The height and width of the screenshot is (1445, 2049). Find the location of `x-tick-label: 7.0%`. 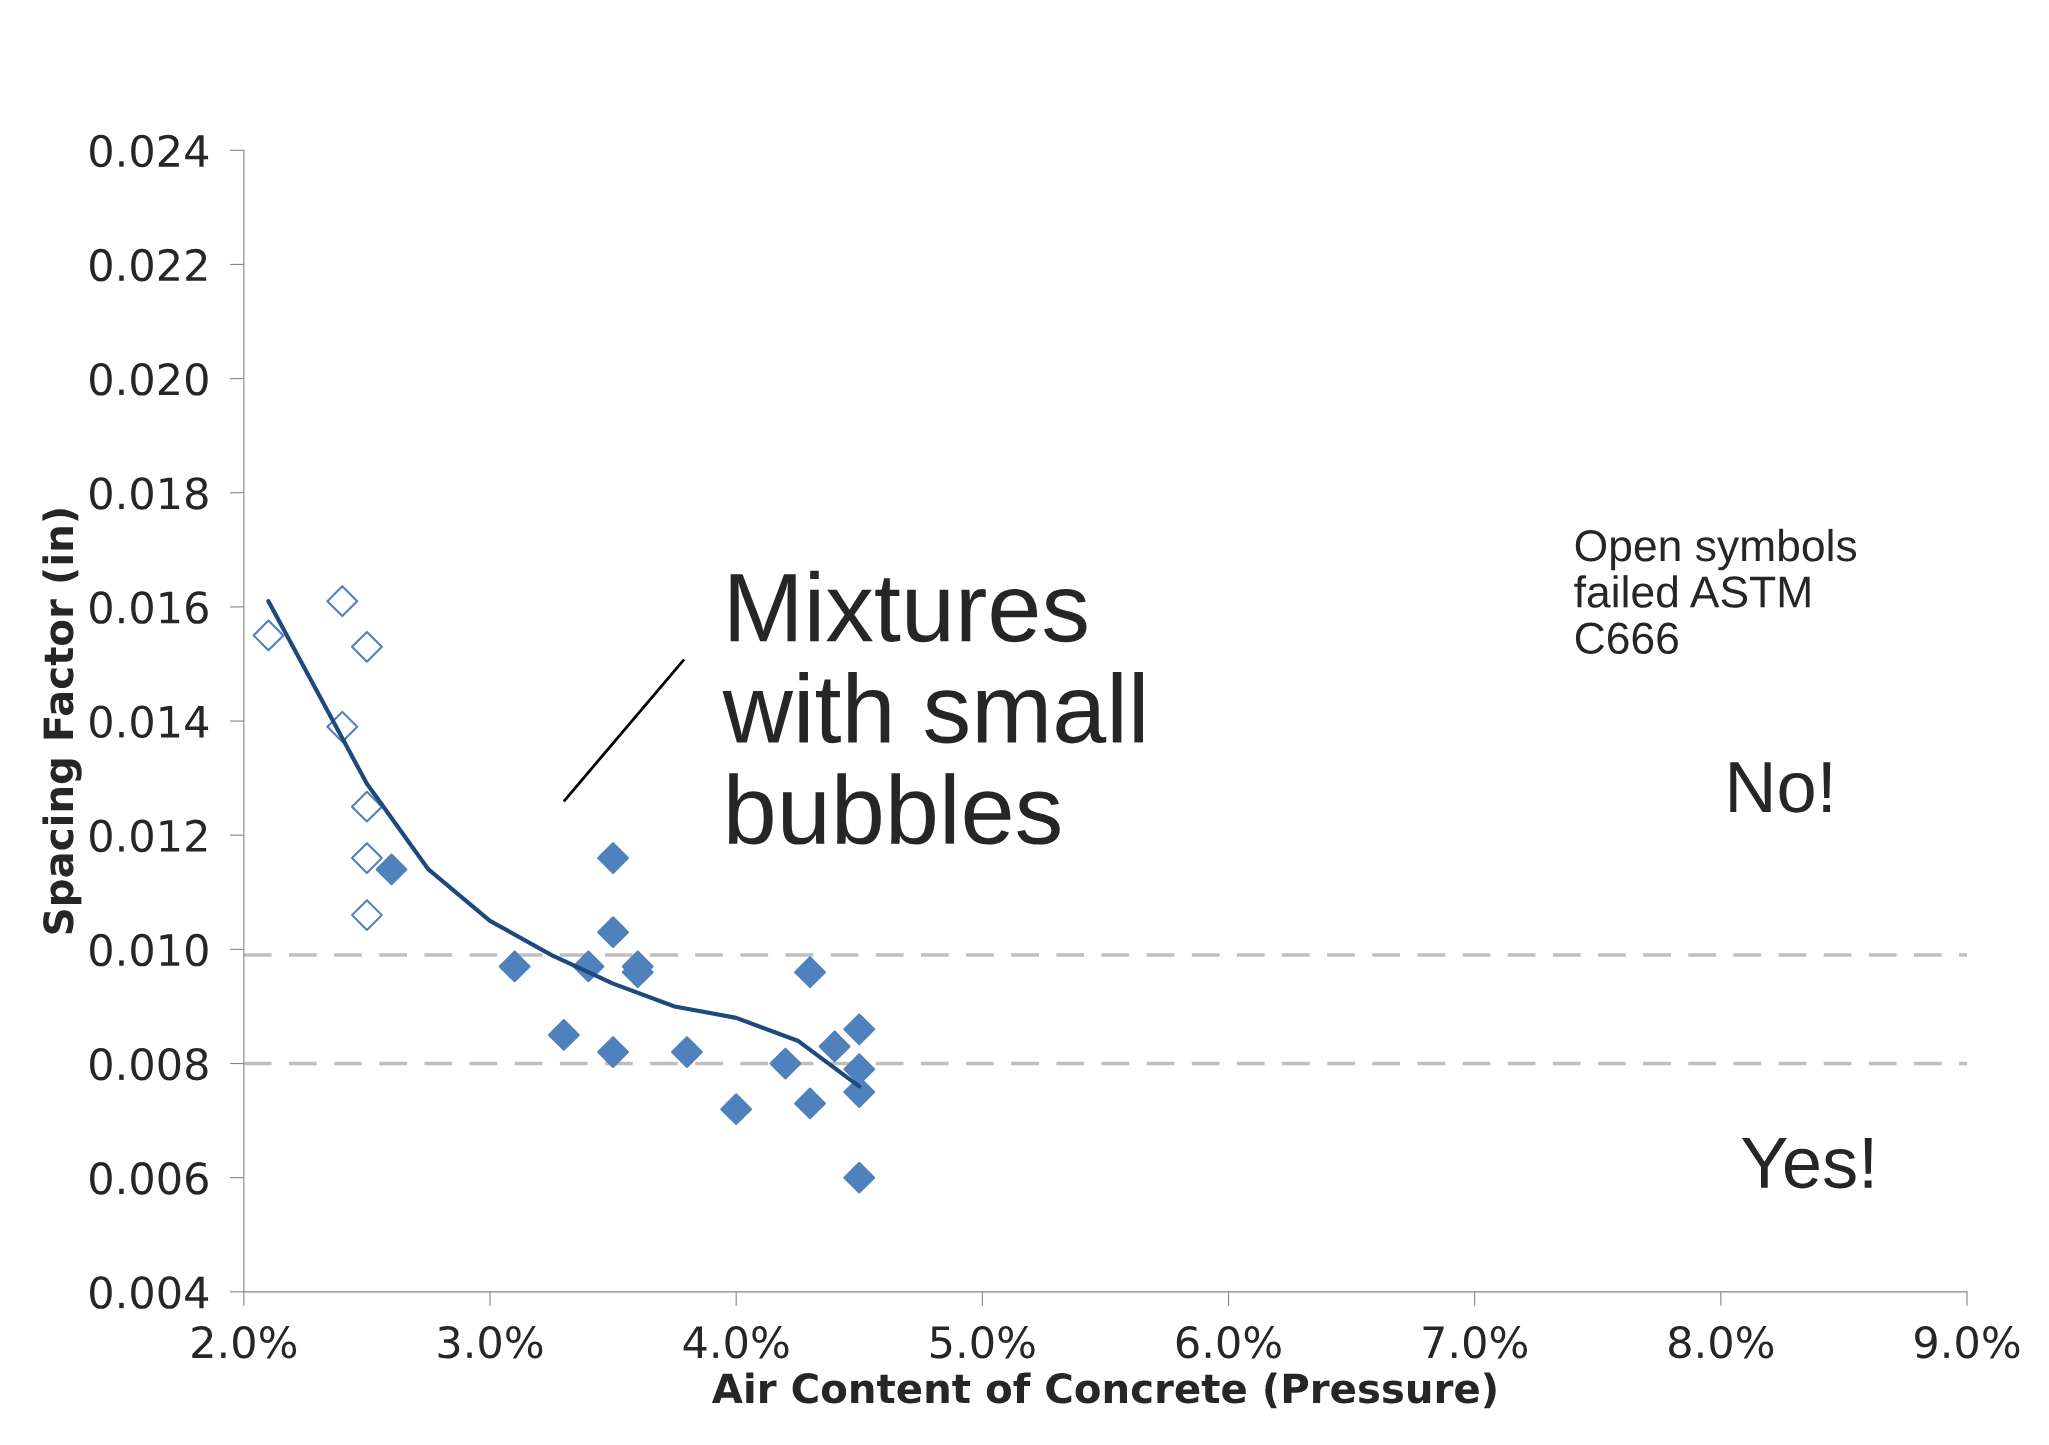

x-tick-label: 7.0% is located at coordinates (1475, 1342).